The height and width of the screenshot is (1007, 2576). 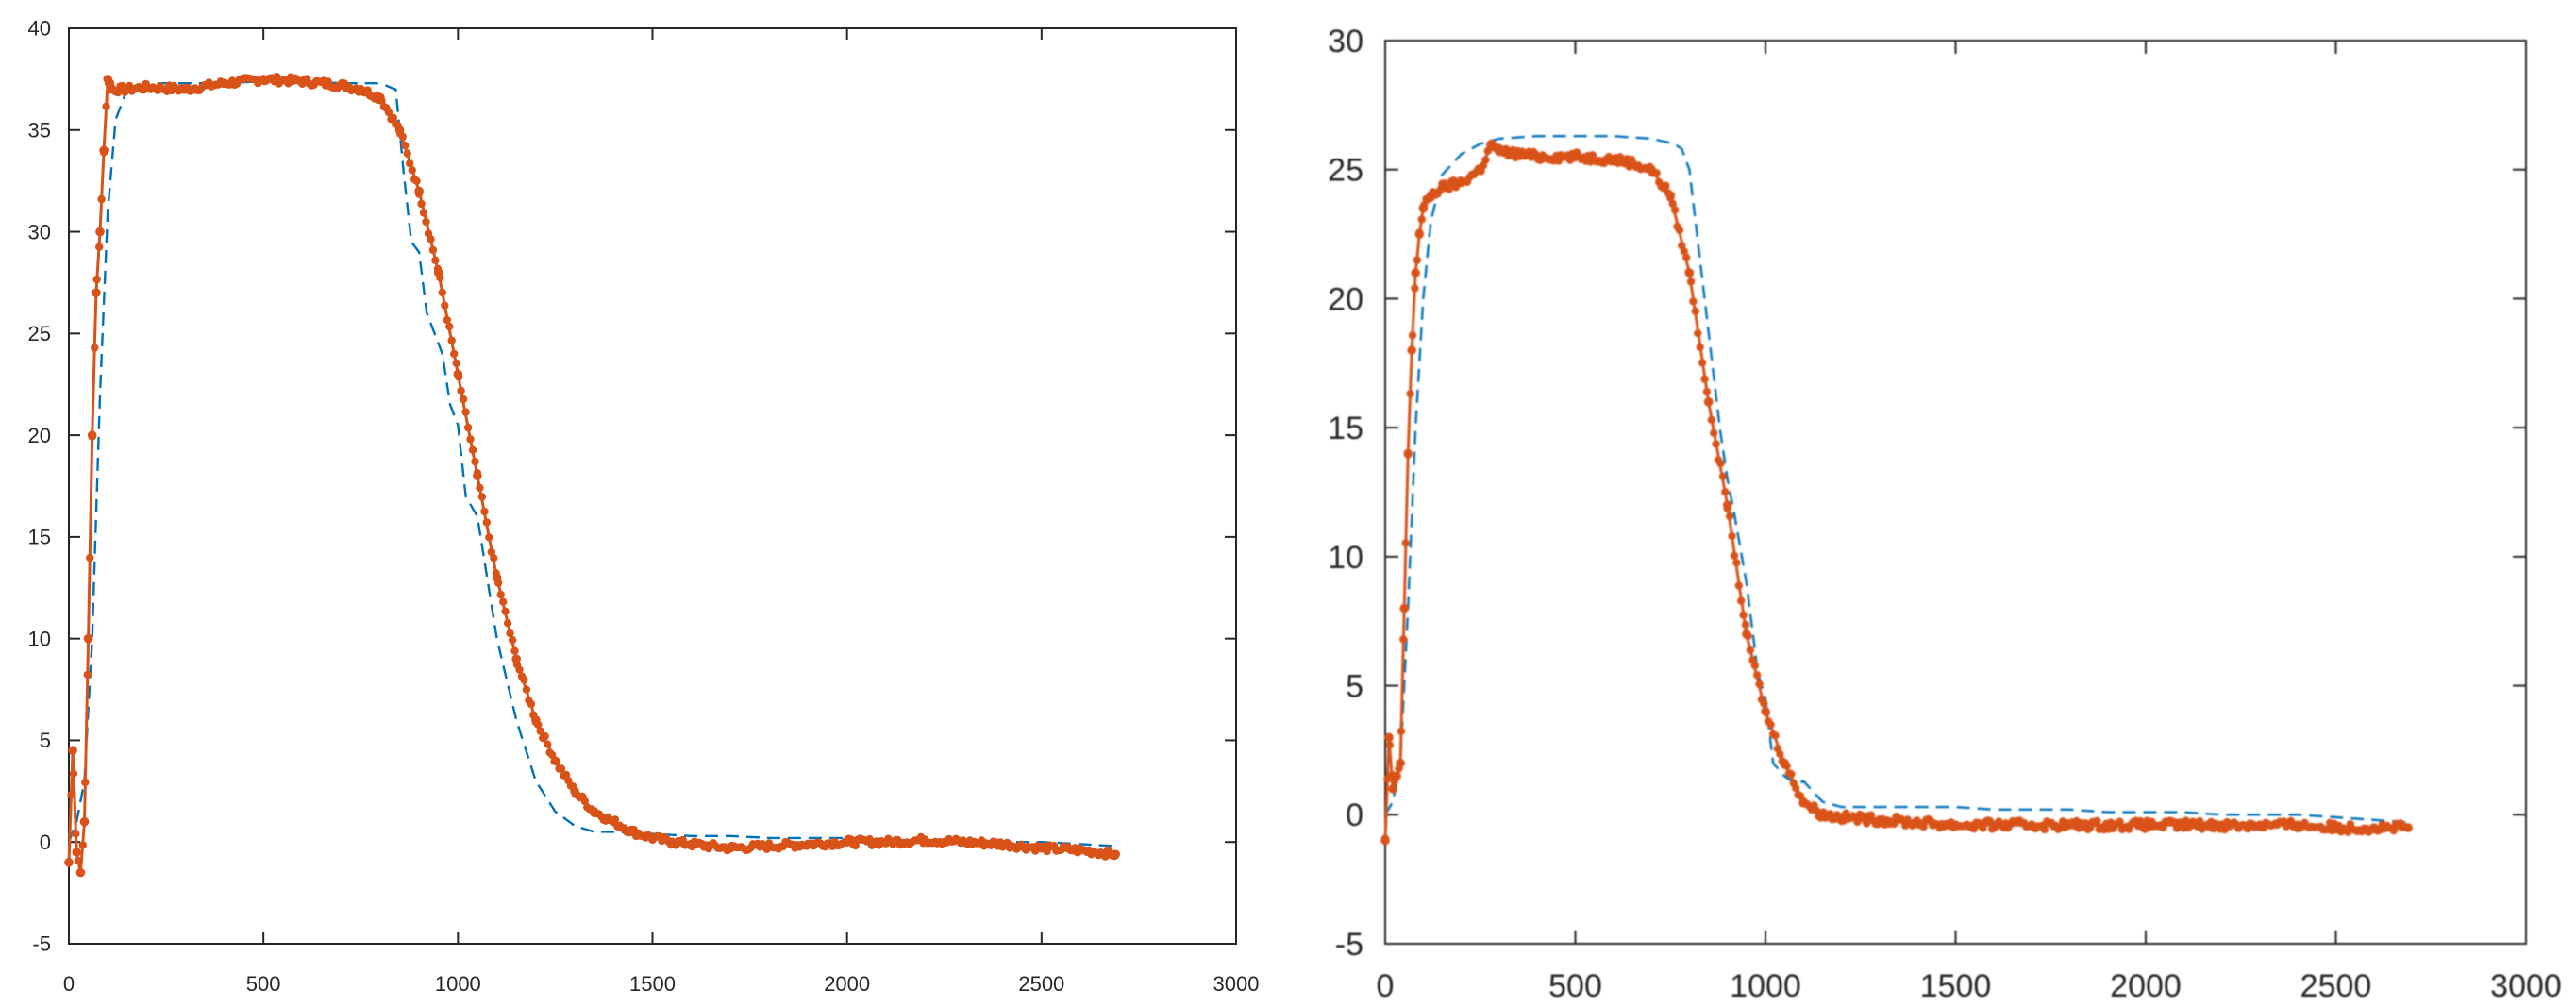 I want to click on y-tick-label: 15, so click(x=1345, y=428).